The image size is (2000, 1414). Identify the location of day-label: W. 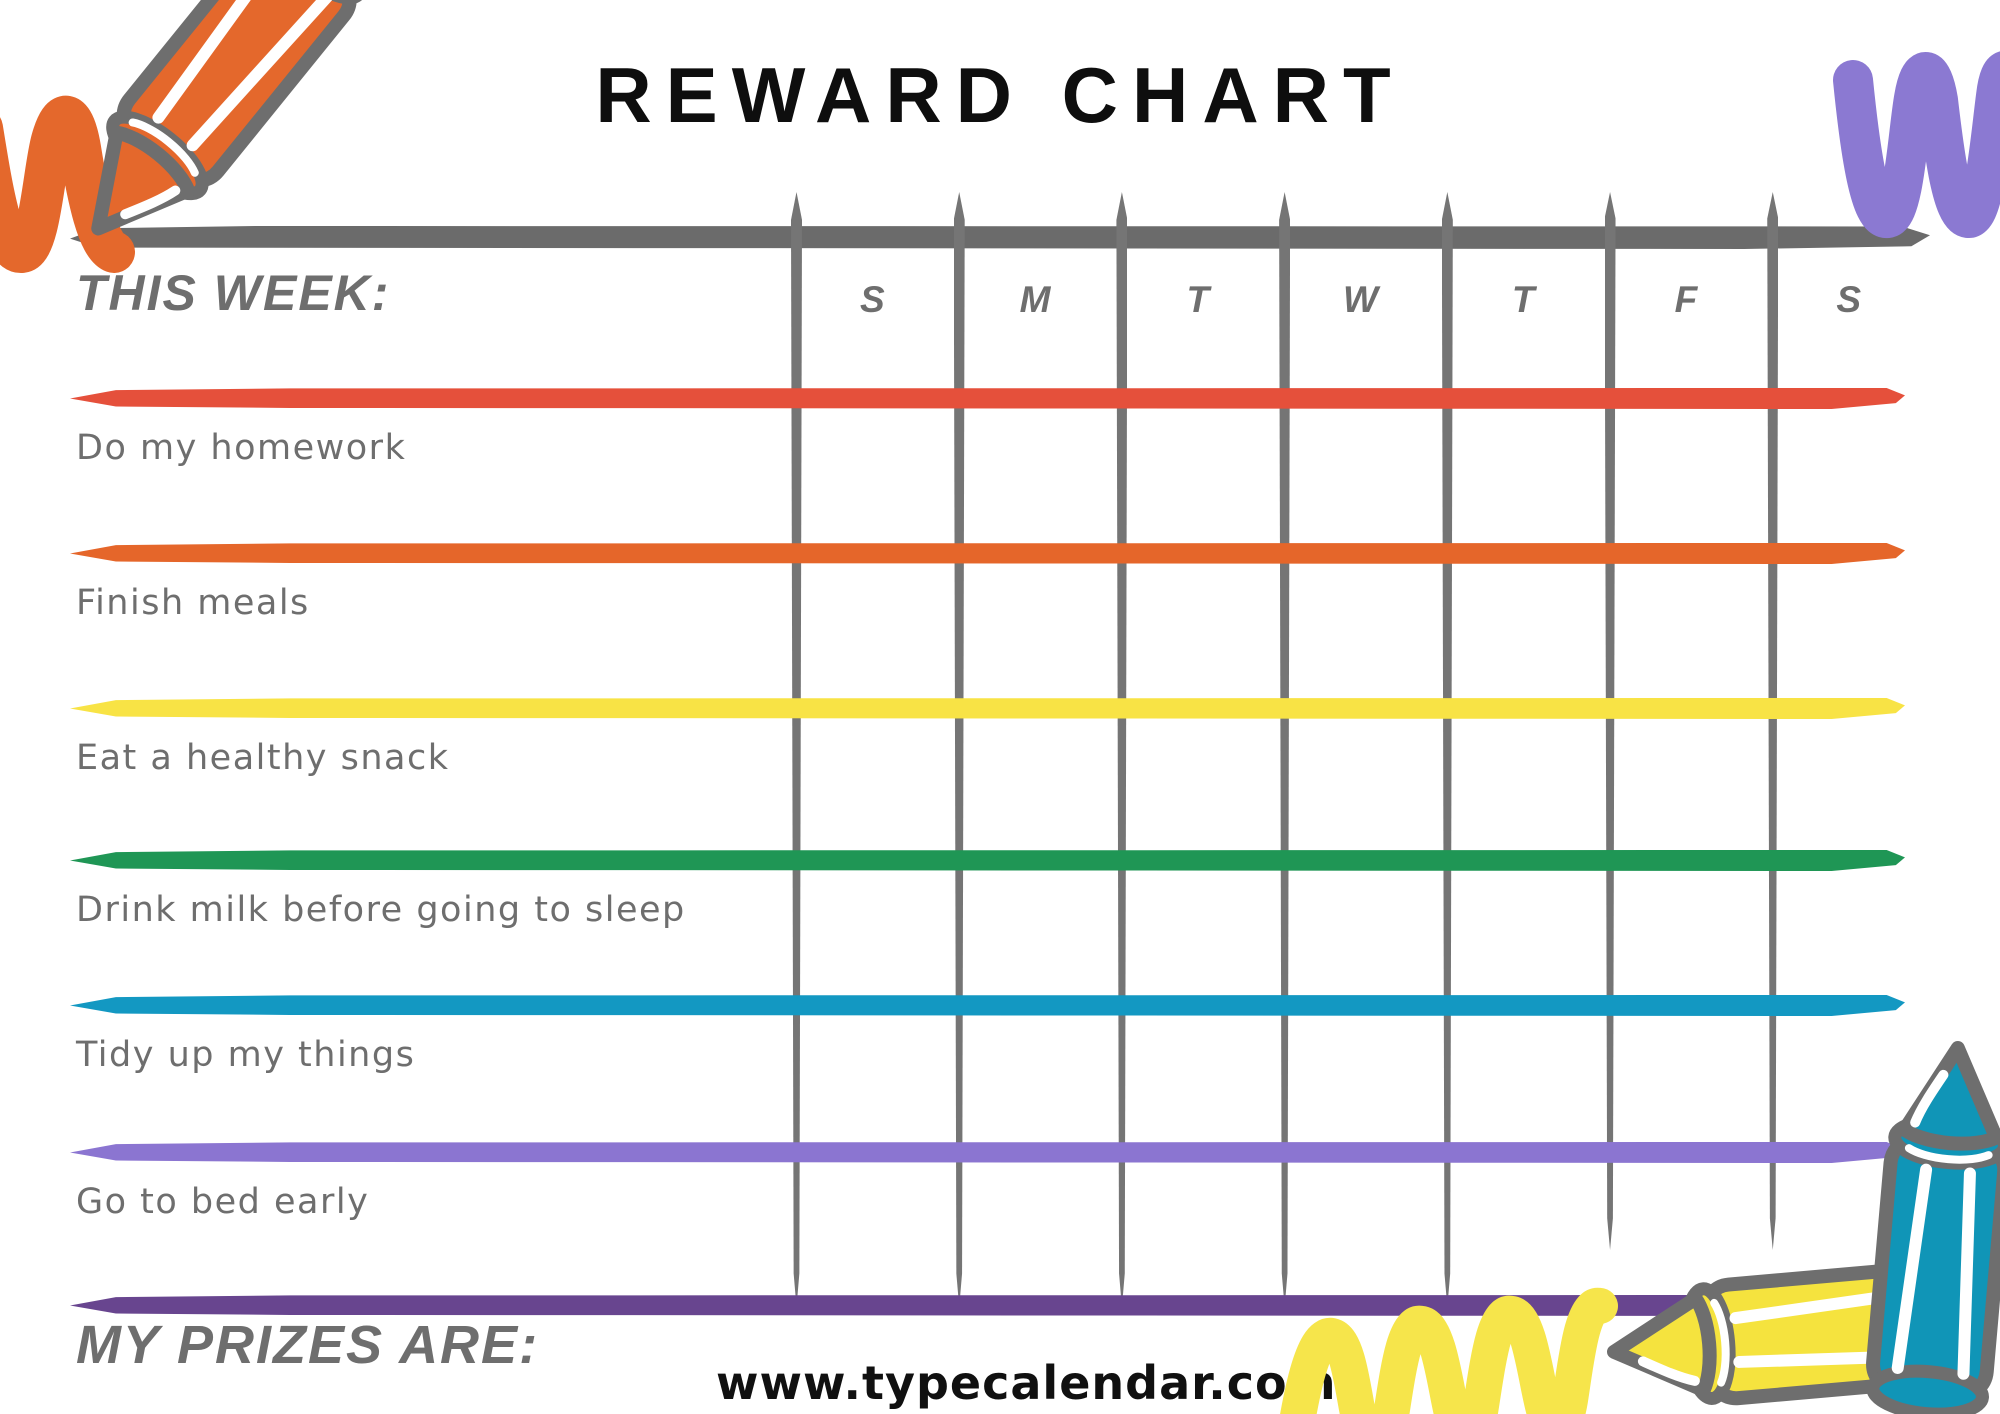
(1360, 299).